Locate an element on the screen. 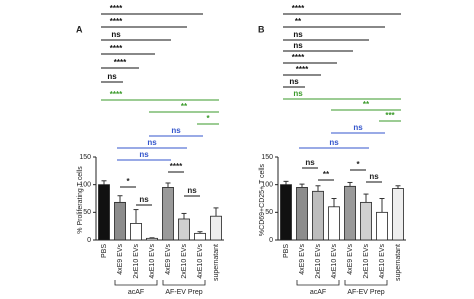 Image resolution: width=474 pixels, height=299 pixels. y-axis-title: % Proliferating T cells is located at coordinates (80, 200).